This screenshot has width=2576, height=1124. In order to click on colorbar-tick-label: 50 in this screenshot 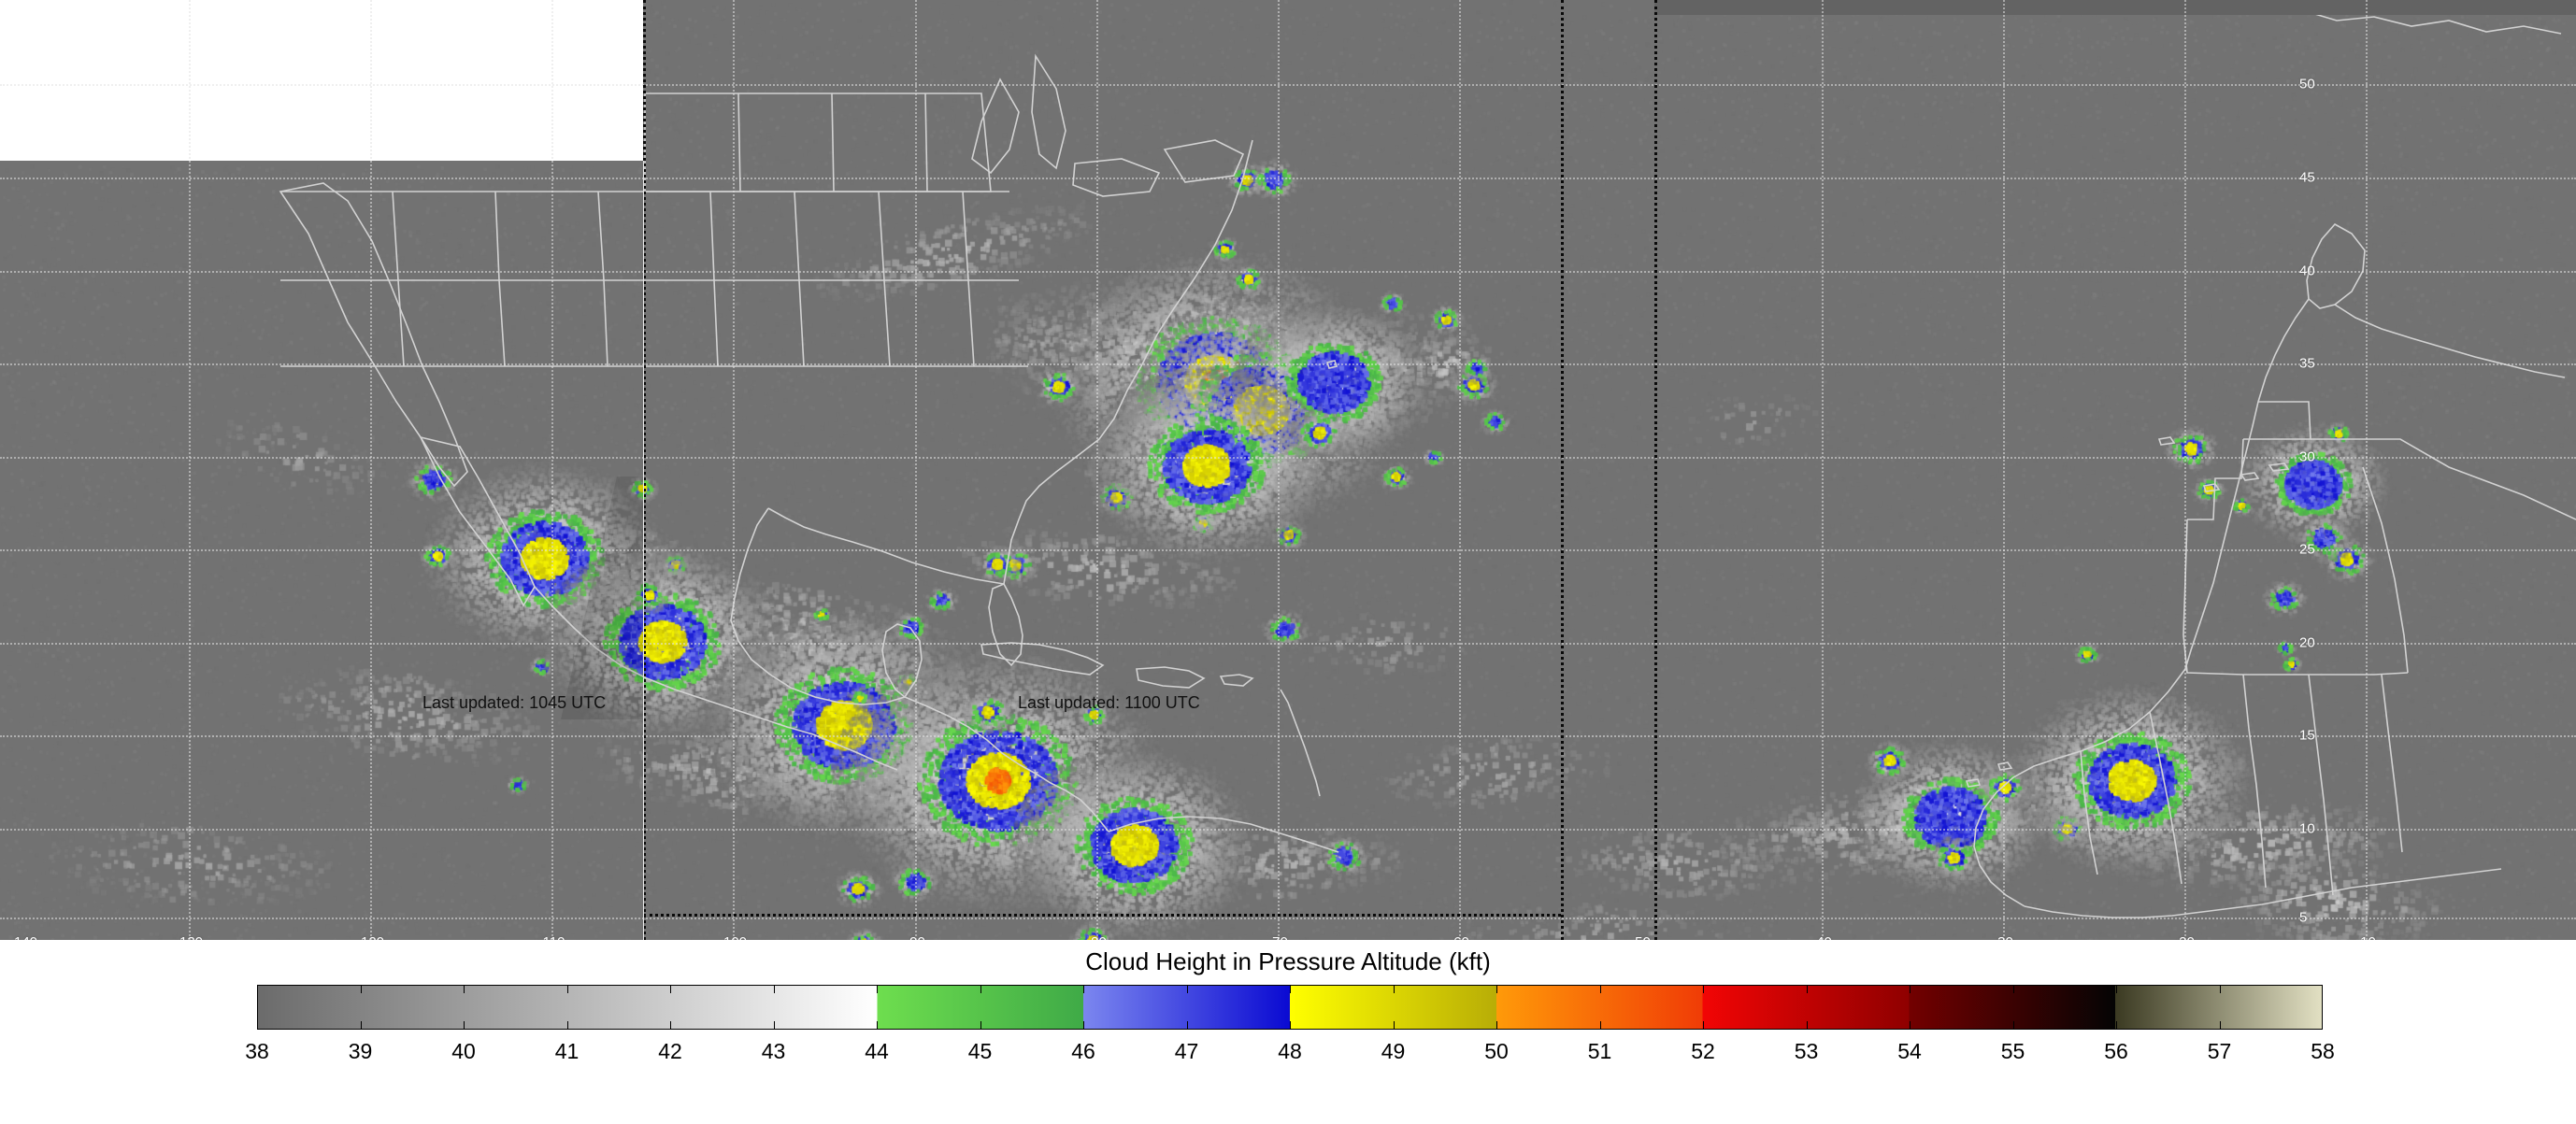, I will do `click(1496, 1051)`.